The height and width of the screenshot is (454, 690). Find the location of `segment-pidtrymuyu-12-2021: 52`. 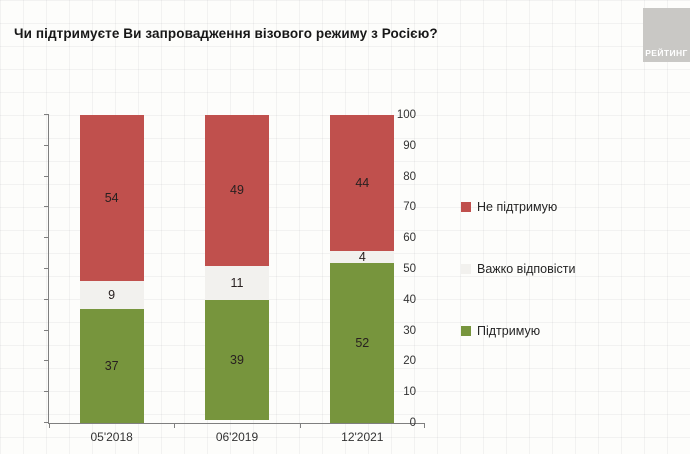

segment-pidtrymuyu-12-2021: 52 is located at coordinates (362, 342).